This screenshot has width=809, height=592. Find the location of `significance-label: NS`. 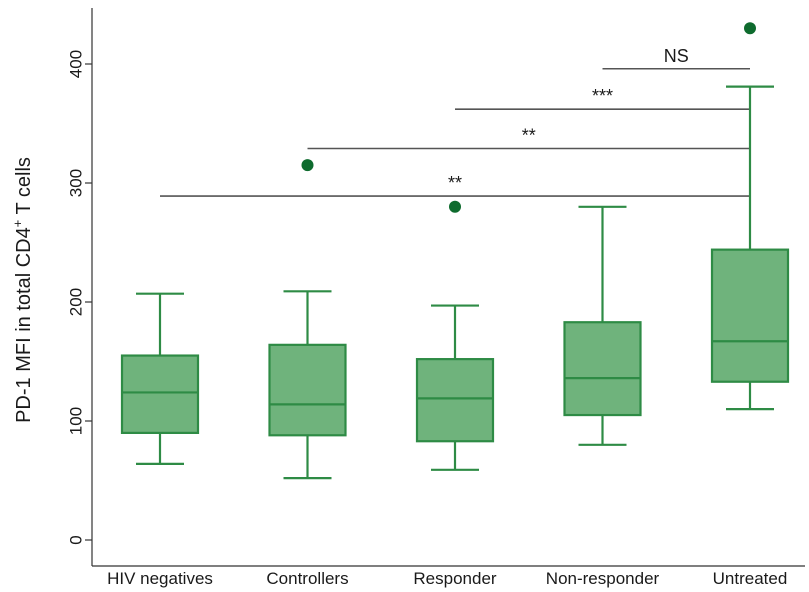

significance-label: NS is located at coordinates (676, 56).